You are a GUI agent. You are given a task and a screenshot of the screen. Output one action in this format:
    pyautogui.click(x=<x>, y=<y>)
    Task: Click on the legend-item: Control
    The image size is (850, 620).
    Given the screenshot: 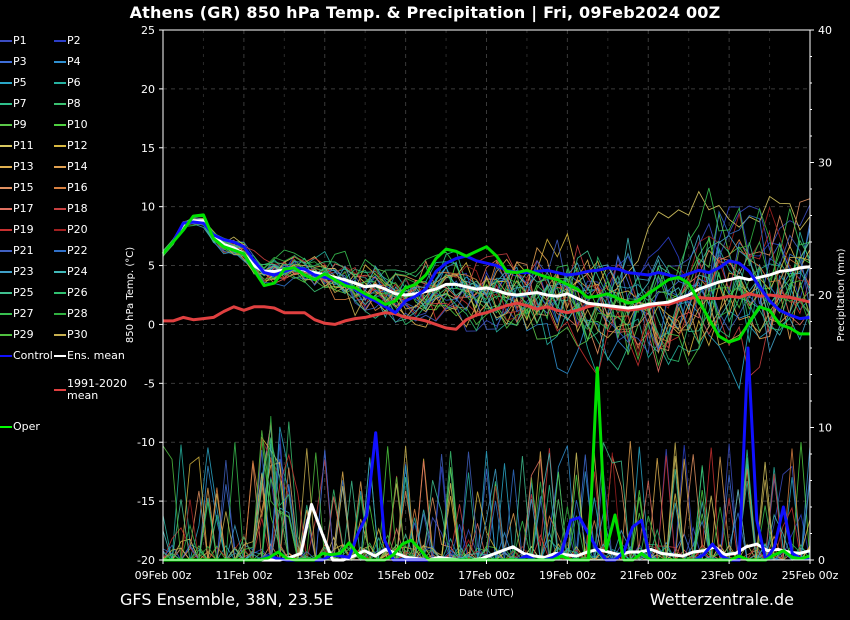 What is the action you would take?
    pyautogui.click(x=26, y=356)
    